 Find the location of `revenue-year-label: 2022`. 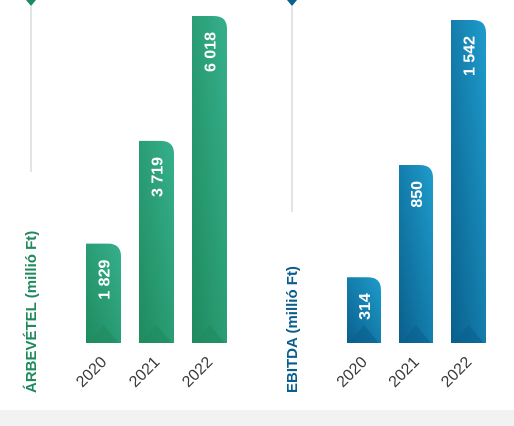

revenue-year-label: 2022 is located at coordinates (197, 372).